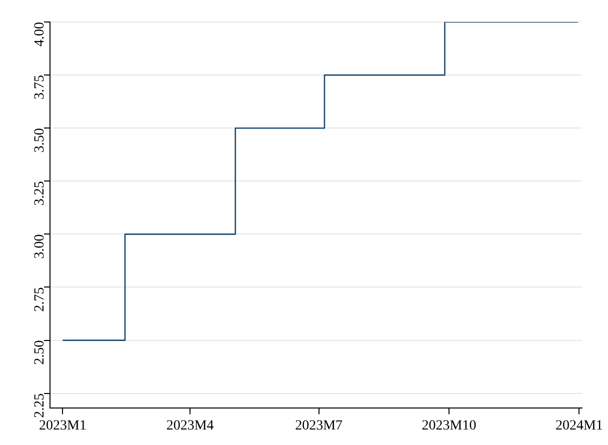  I want to click on y-tick-label: 3.00, so click(40, 246).